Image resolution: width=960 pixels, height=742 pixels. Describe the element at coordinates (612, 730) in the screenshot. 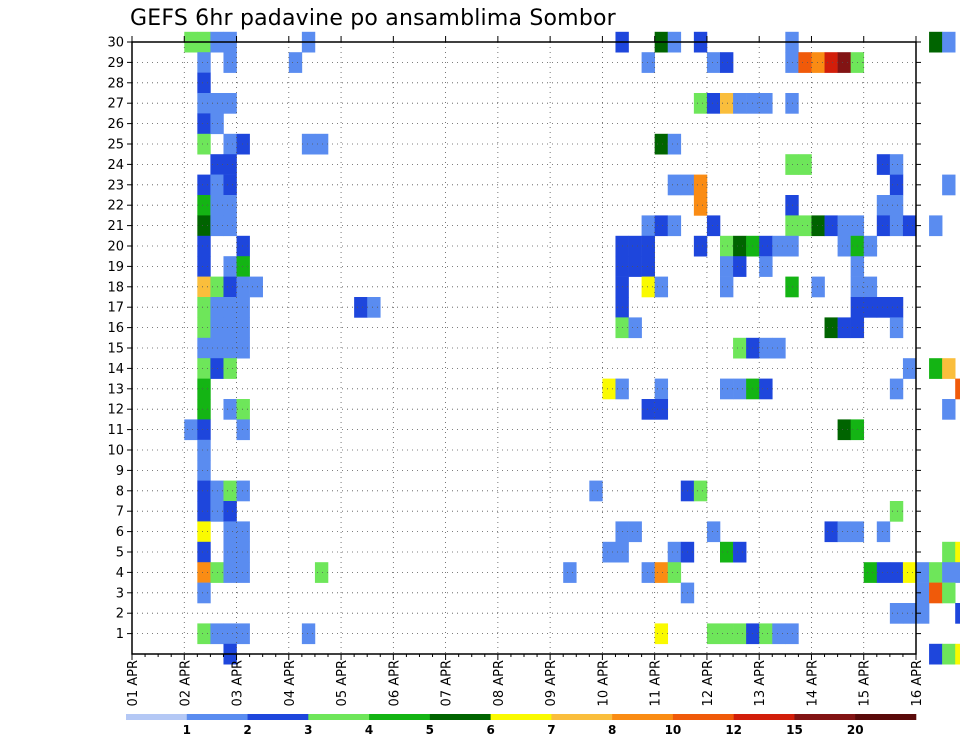

I see `colorbar-label: 8` at that location.